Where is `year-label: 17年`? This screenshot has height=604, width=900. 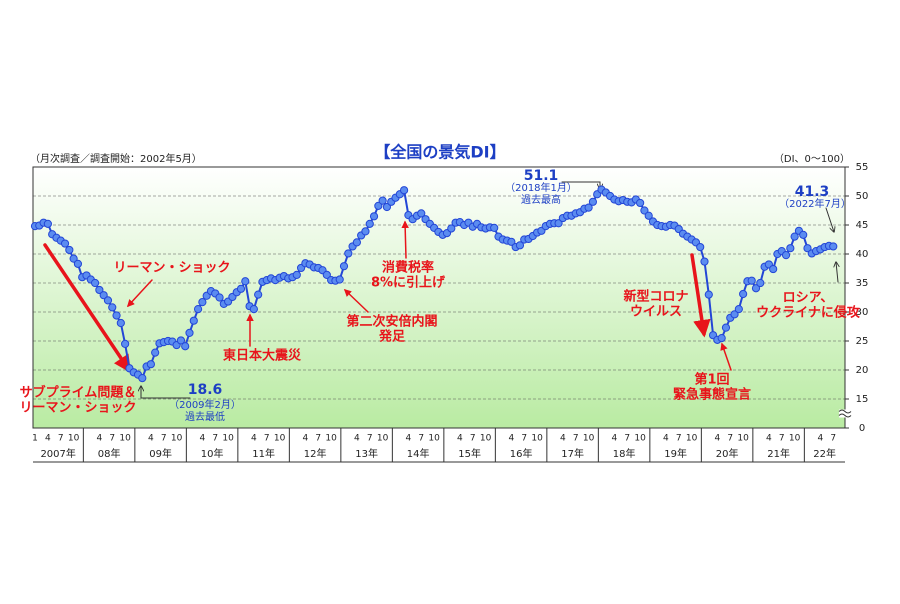 year-label: 17年 is located at coordinates (572, 453).